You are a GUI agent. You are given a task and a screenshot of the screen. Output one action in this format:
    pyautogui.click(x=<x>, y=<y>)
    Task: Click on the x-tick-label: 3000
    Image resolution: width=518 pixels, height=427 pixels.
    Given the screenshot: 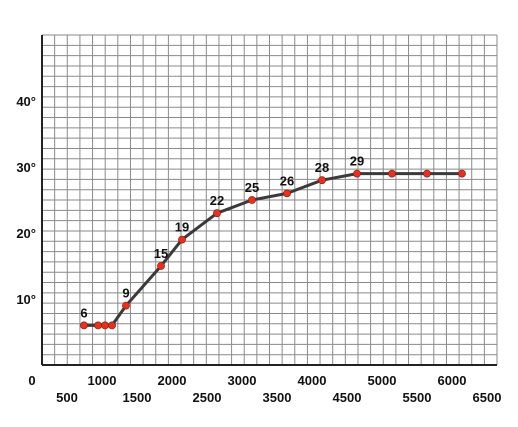 What is the action you would take?
    pyautogui.click(x=242, y=380)
    